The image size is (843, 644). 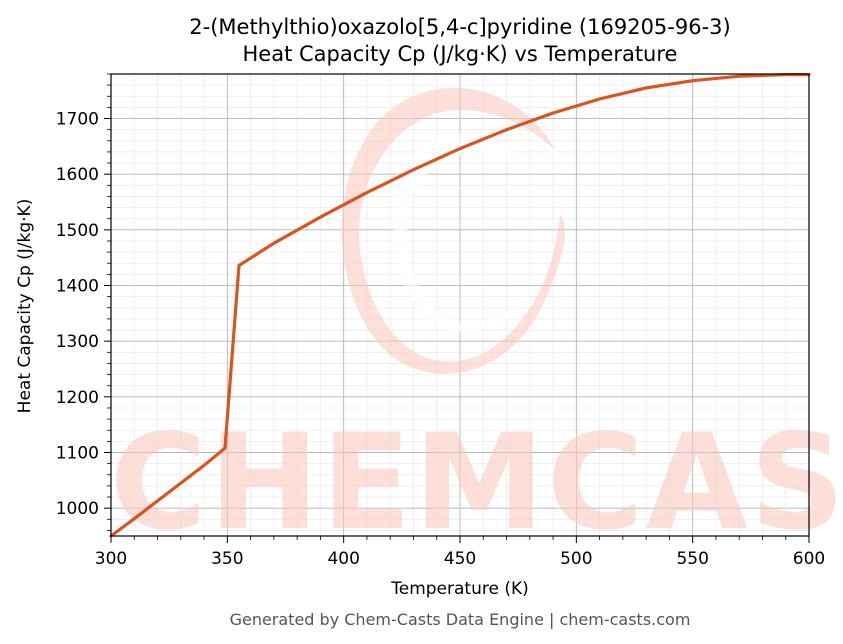 I want to click on y-tick-label: 1100, so click(x=77, y=454).